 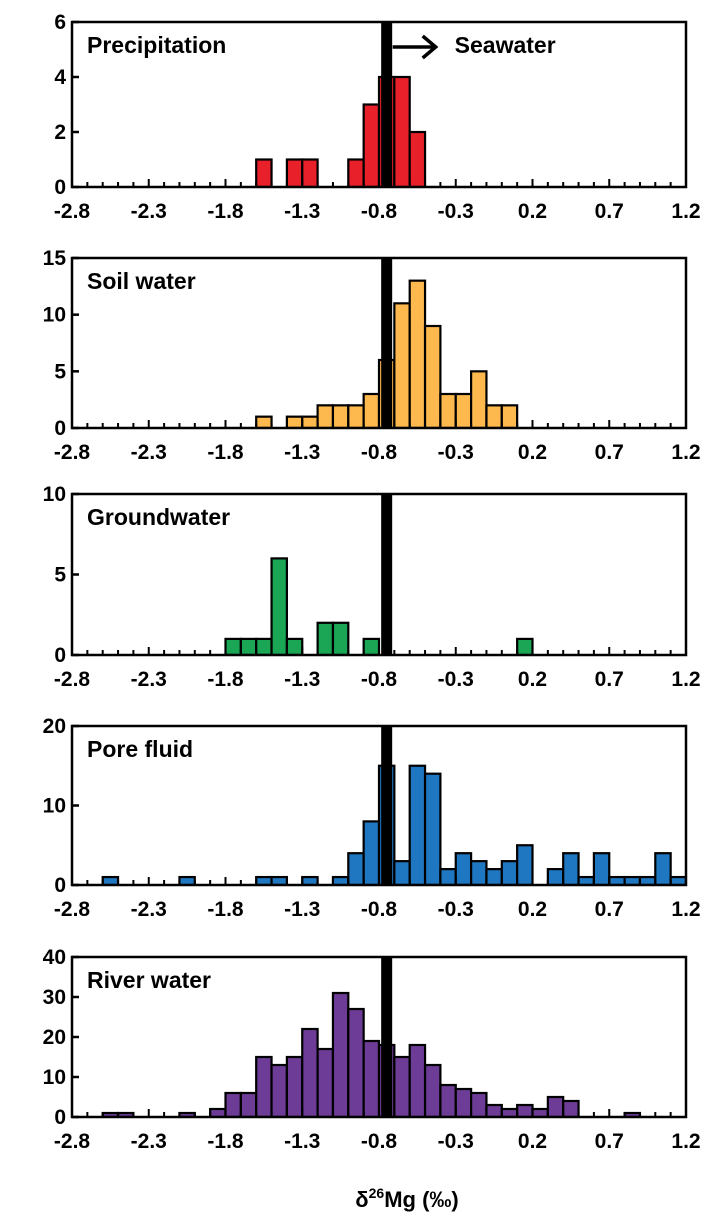 I want to click on y-tick-label: 40, so click(x=54, y=957).